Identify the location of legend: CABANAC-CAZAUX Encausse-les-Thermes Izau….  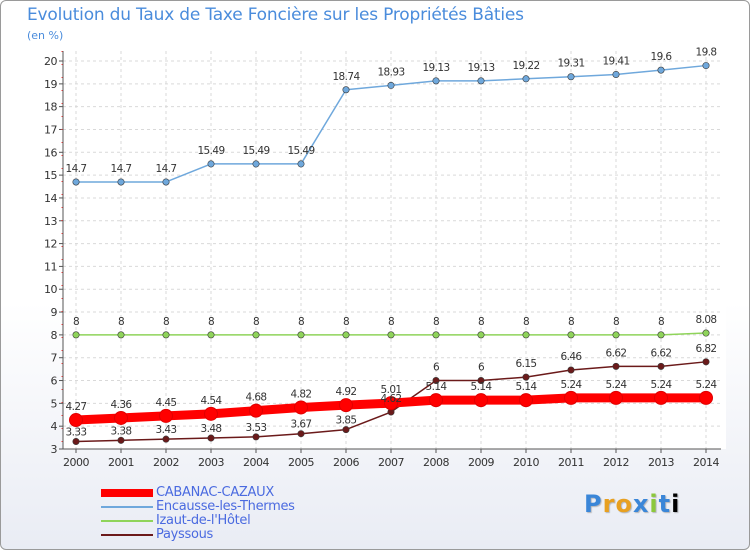
(198, 514).